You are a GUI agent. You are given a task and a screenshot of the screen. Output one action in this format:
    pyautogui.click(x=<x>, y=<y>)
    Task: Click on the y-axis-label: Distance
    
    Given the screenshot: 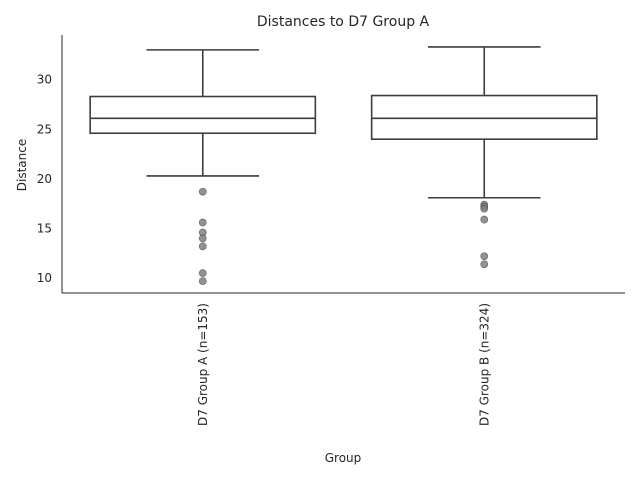 What is the action you would take?
    pyautogui.click(x=22, y=165)
    